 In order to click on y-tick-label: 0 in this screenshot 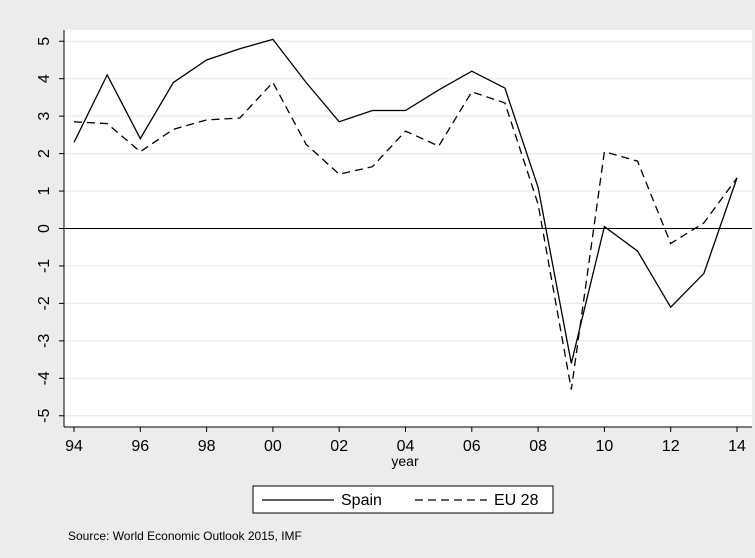, I will do `click(44, 228)`.